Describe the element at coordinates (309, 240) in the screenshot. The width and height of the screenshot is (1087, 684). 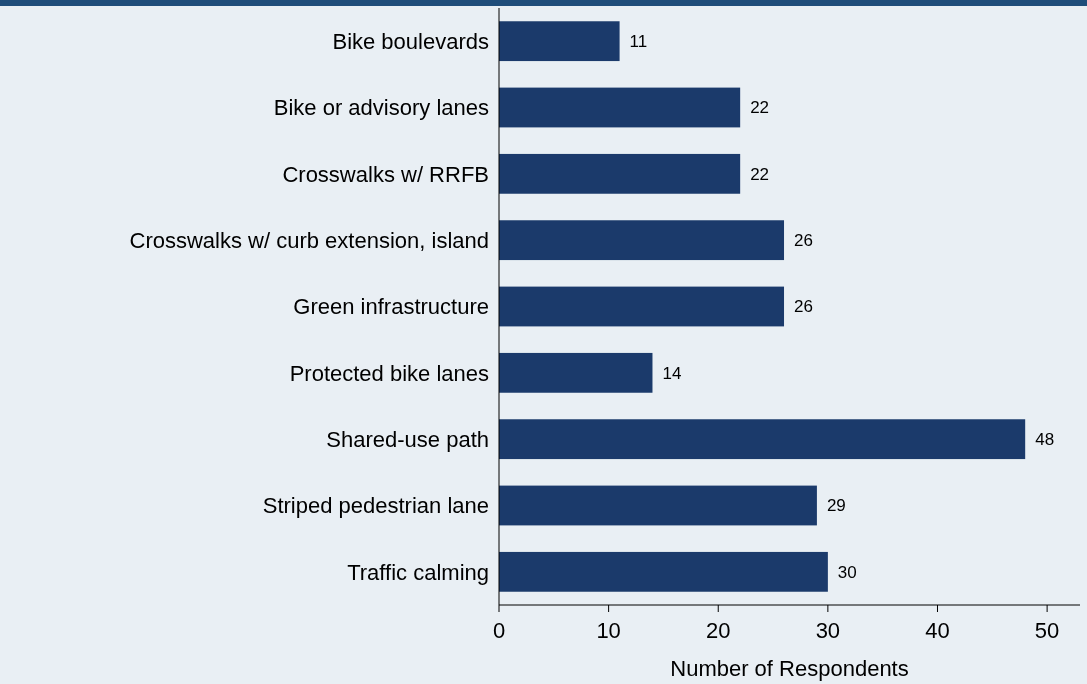
I see `y-tick-label: Crosswalks w/ curb extension, island` at that location.